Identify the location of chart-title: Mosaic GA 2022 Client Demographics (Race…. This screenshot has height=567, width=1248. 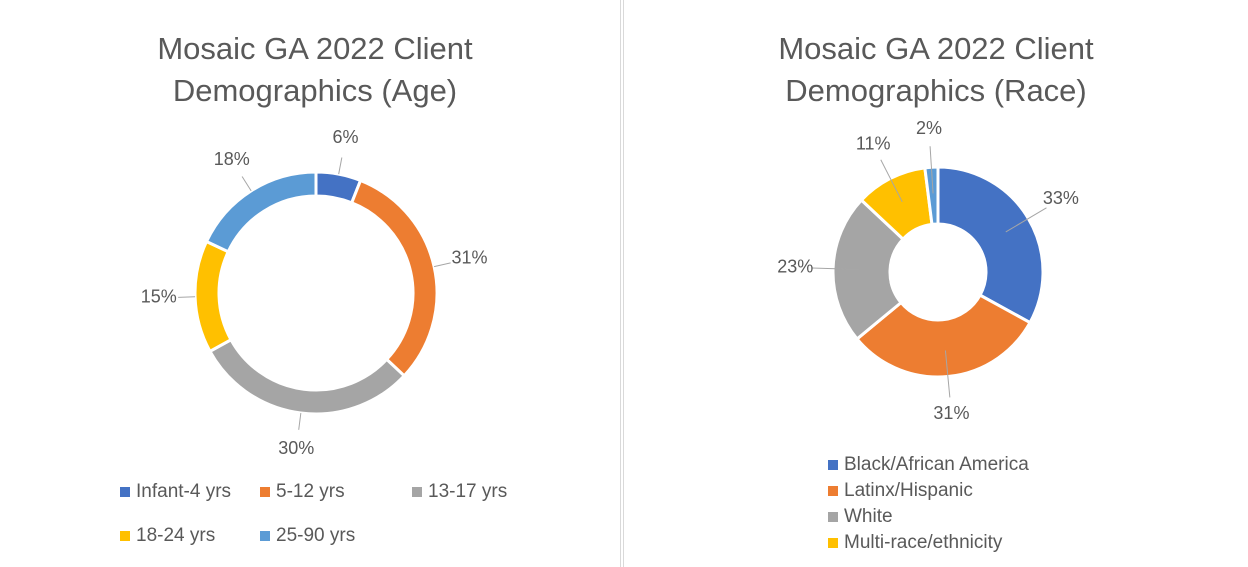
(936, 69).